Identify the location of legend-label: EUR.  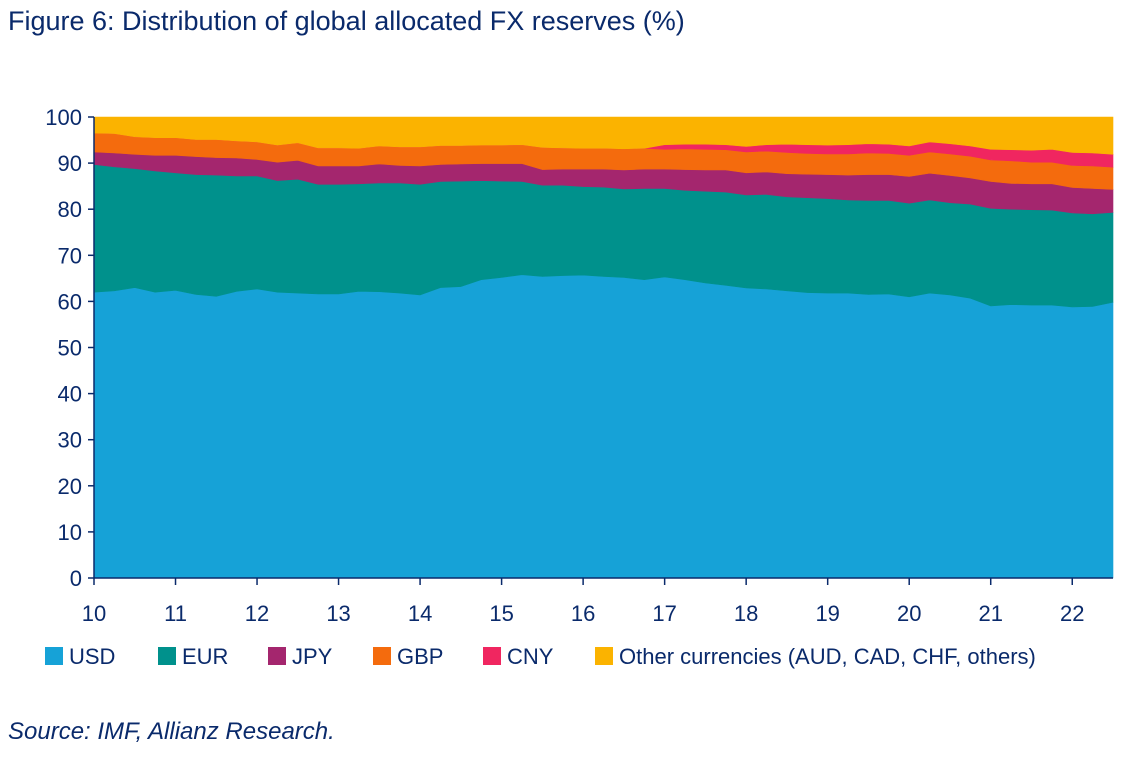
(205, 656).